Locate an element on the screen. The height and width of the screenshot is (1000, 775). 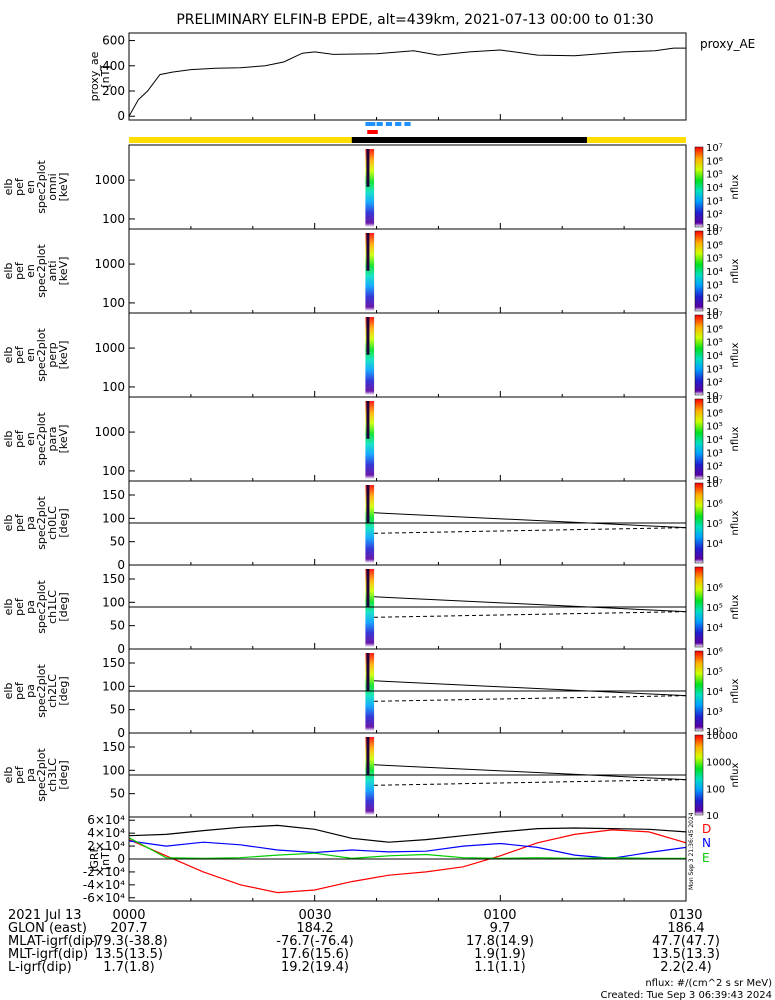
units-note: nflux: #/(cm^2 s sr MeV) is located at coordinates (708, 983).